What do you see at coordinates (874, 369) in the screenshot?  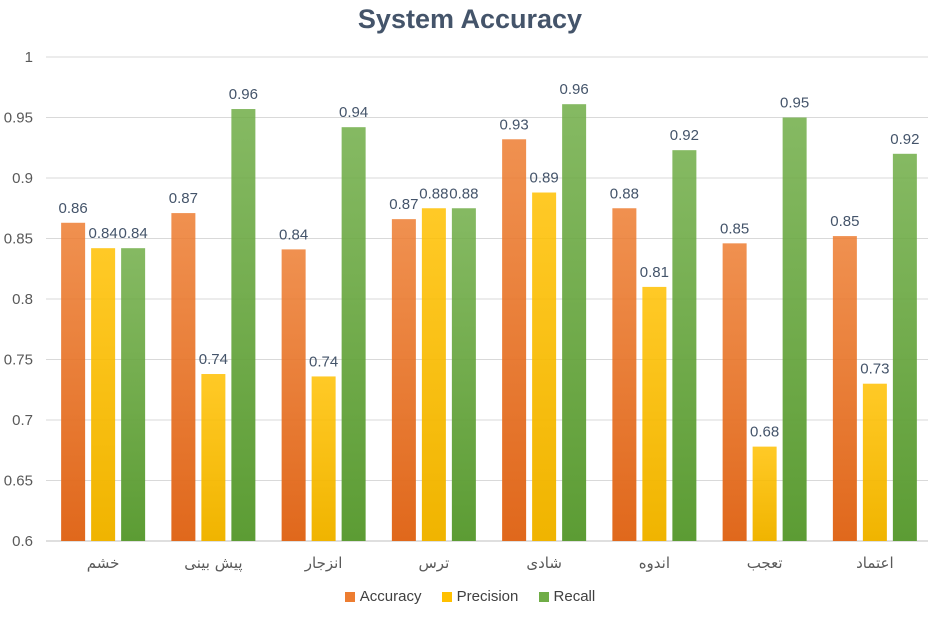 I see `data-label: 0.73` at bounding box center [874, 369].